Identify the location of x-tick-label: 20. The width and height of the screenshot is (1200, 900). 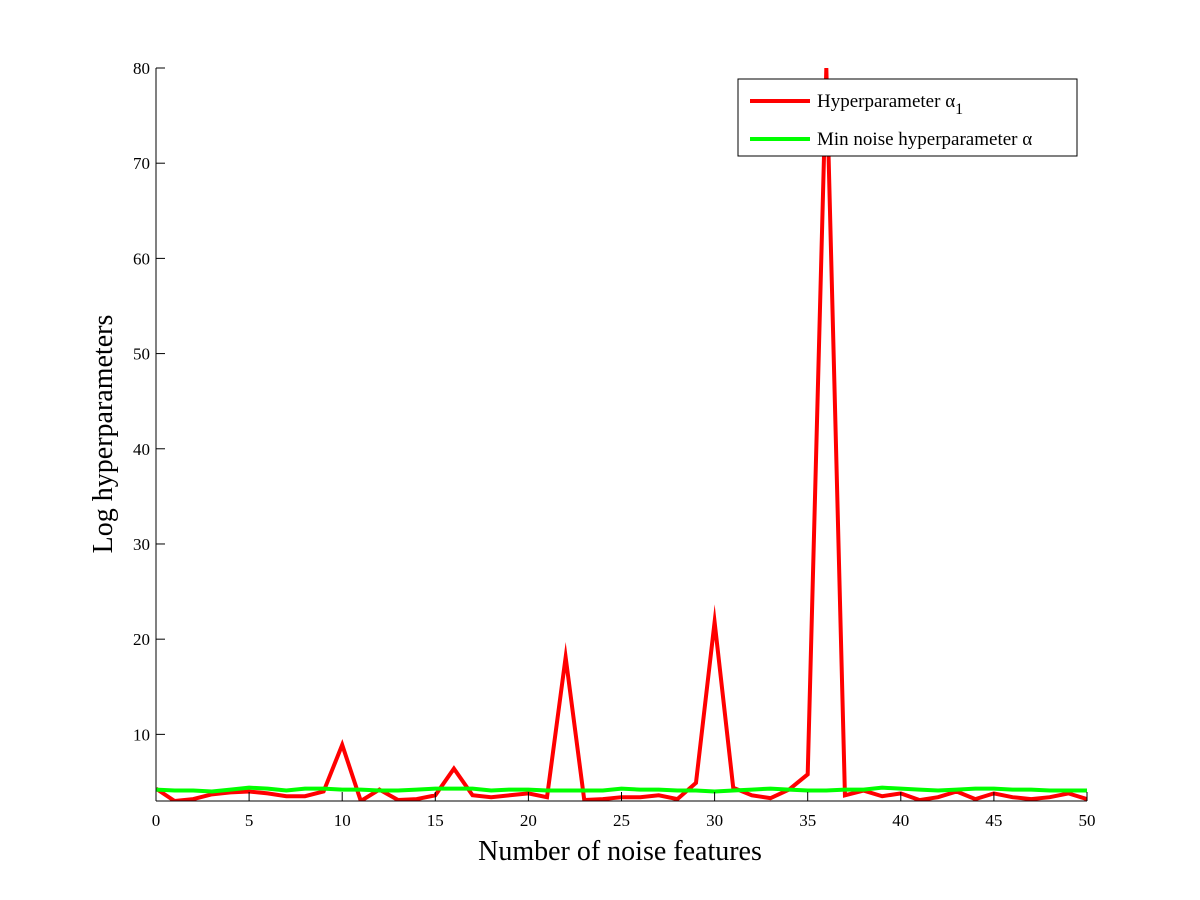
(528, 820).